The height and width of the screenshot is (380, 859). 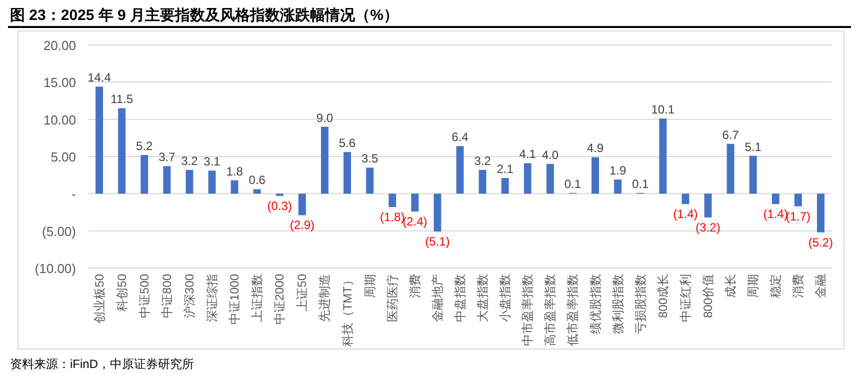 I want to click on x-tick-label: 金融地产, so click(x=437, y=298).